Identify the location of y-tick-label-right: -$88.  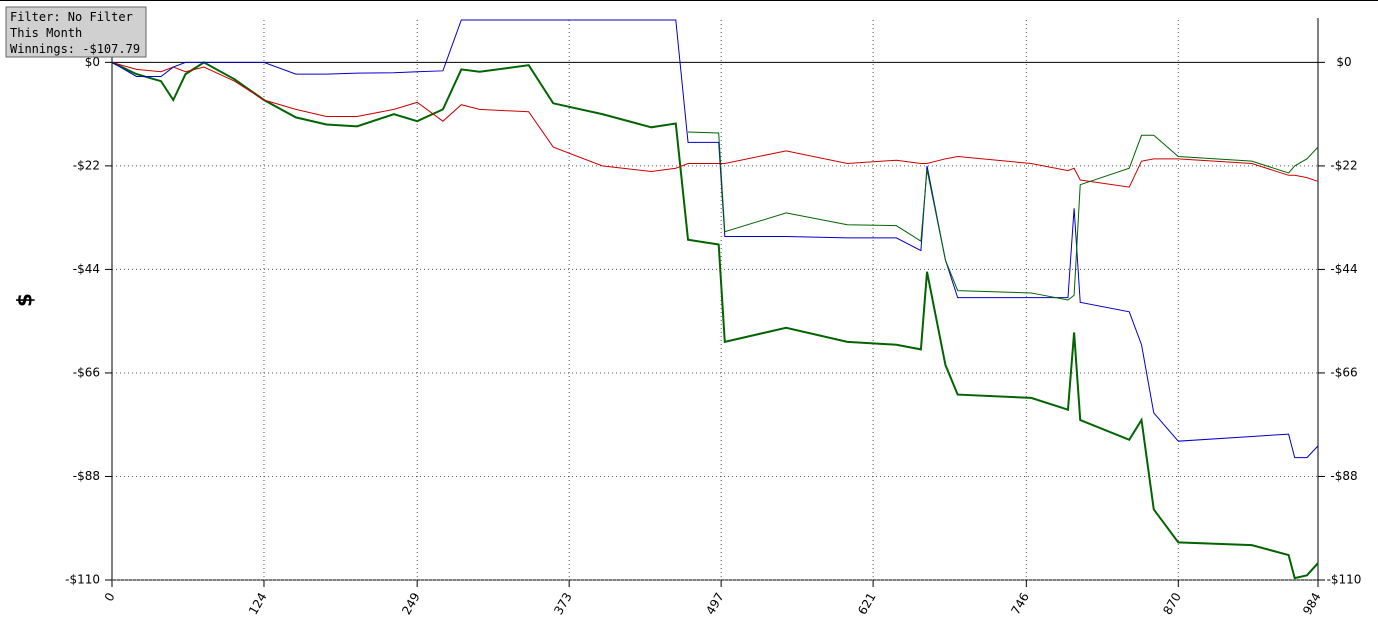
(1343, 476).